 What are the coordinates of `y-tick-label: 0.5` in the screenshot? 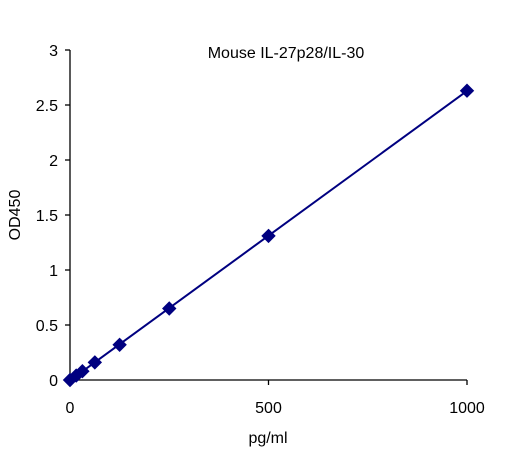 It's located at (47, 326).